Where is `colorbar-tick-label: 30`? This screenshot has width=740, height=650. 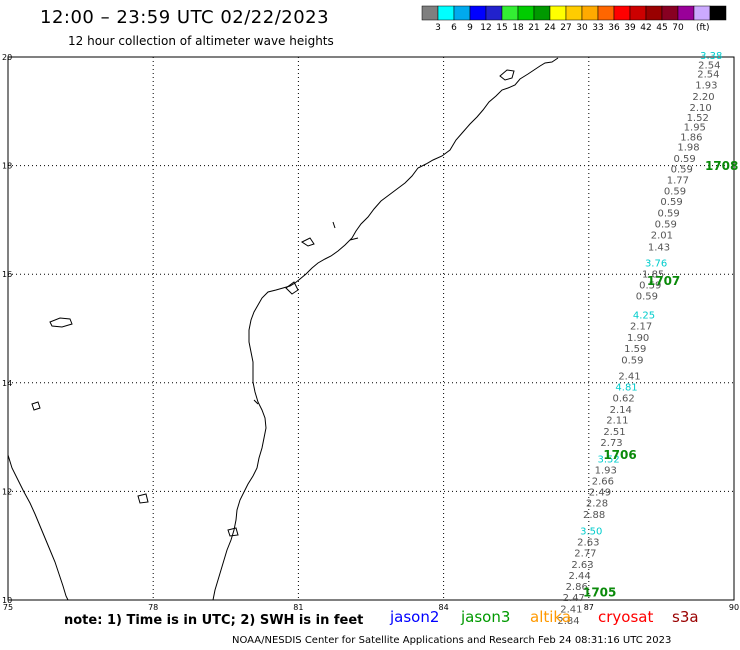 colorbar-tick-label: 30 is located at coordinates (582, 28).